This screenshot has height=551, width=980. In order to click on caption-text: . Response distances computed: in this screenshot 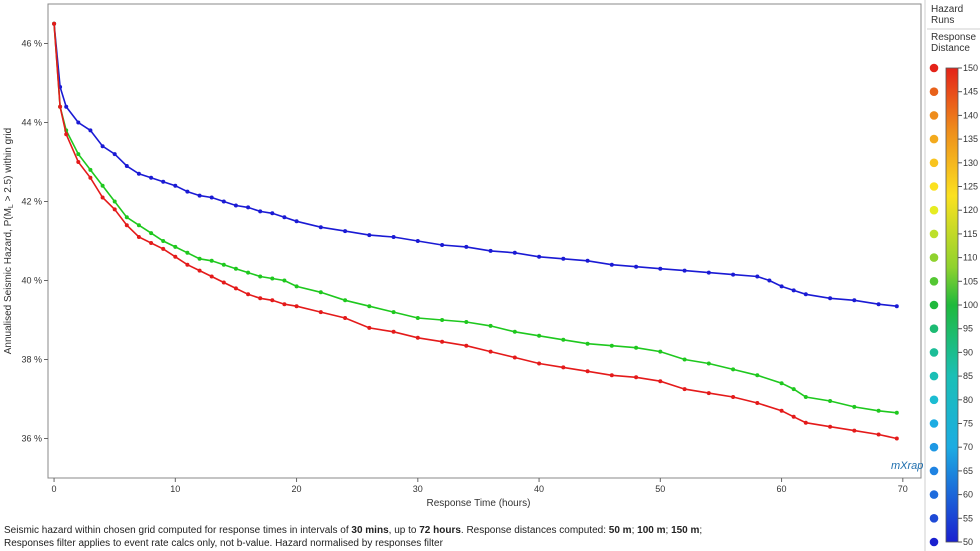, I will do `click(534, 530)`.